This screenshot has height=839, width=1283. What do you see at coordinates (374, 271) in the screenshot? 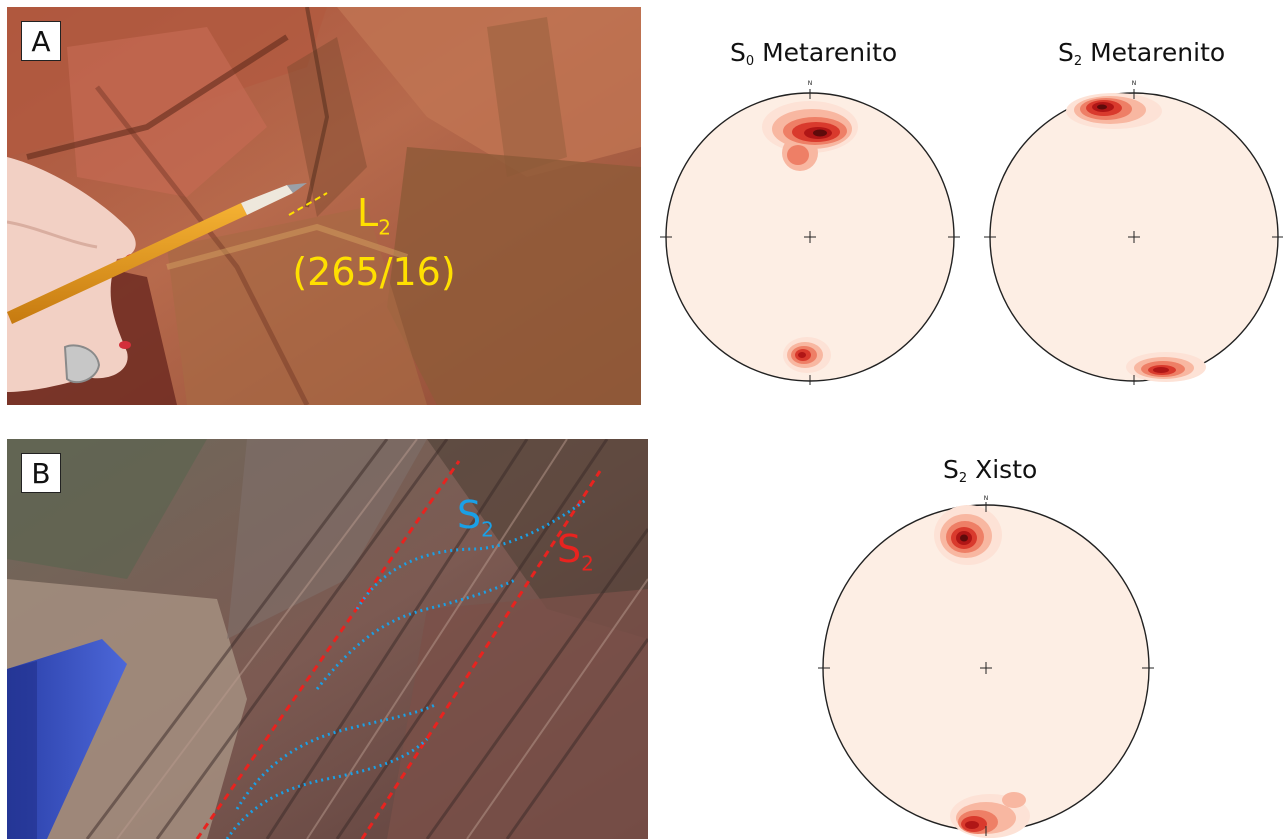
I see `lineation-attitude: (265/16)` at bounding box center [374, 271].